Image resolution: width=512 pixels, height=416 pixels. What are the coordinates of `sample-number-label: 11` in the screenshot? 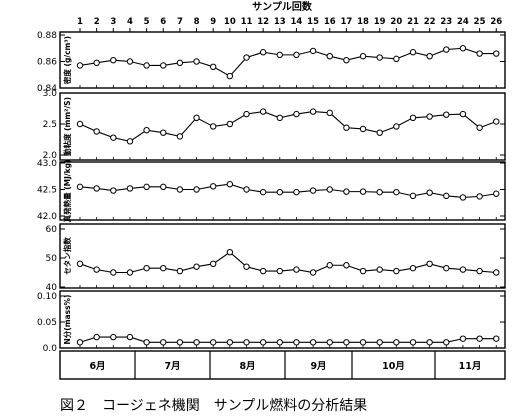 It's located at (247, 22).